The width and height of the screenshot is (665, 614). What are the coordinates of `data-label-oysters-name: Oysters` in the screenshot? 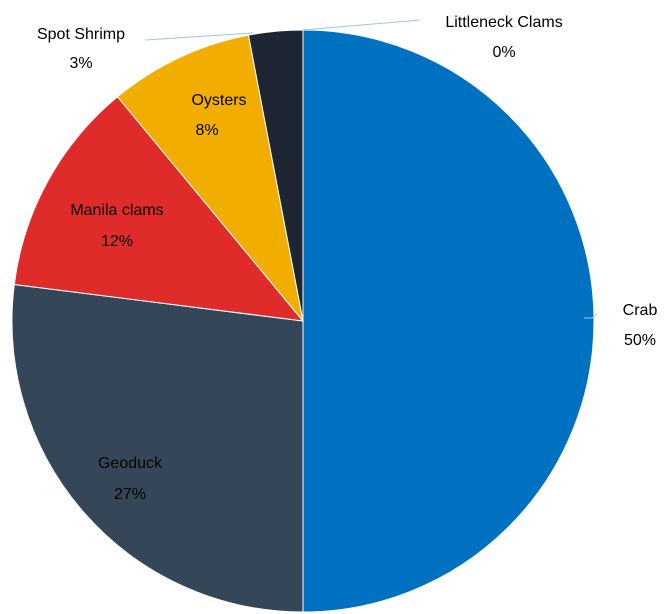 It's located at (218, 100).